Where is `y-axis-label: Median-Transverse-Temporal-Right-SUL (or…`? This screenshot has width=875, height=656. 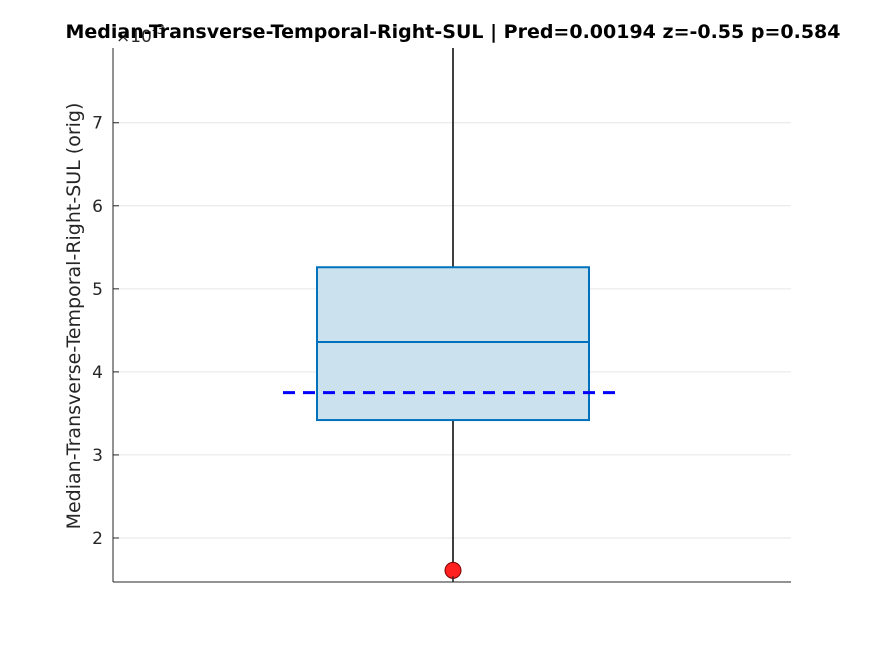 y-axis-label: Median-Transverse-Temporal-Right-SUL (or… is located at coordinates (74, 316).